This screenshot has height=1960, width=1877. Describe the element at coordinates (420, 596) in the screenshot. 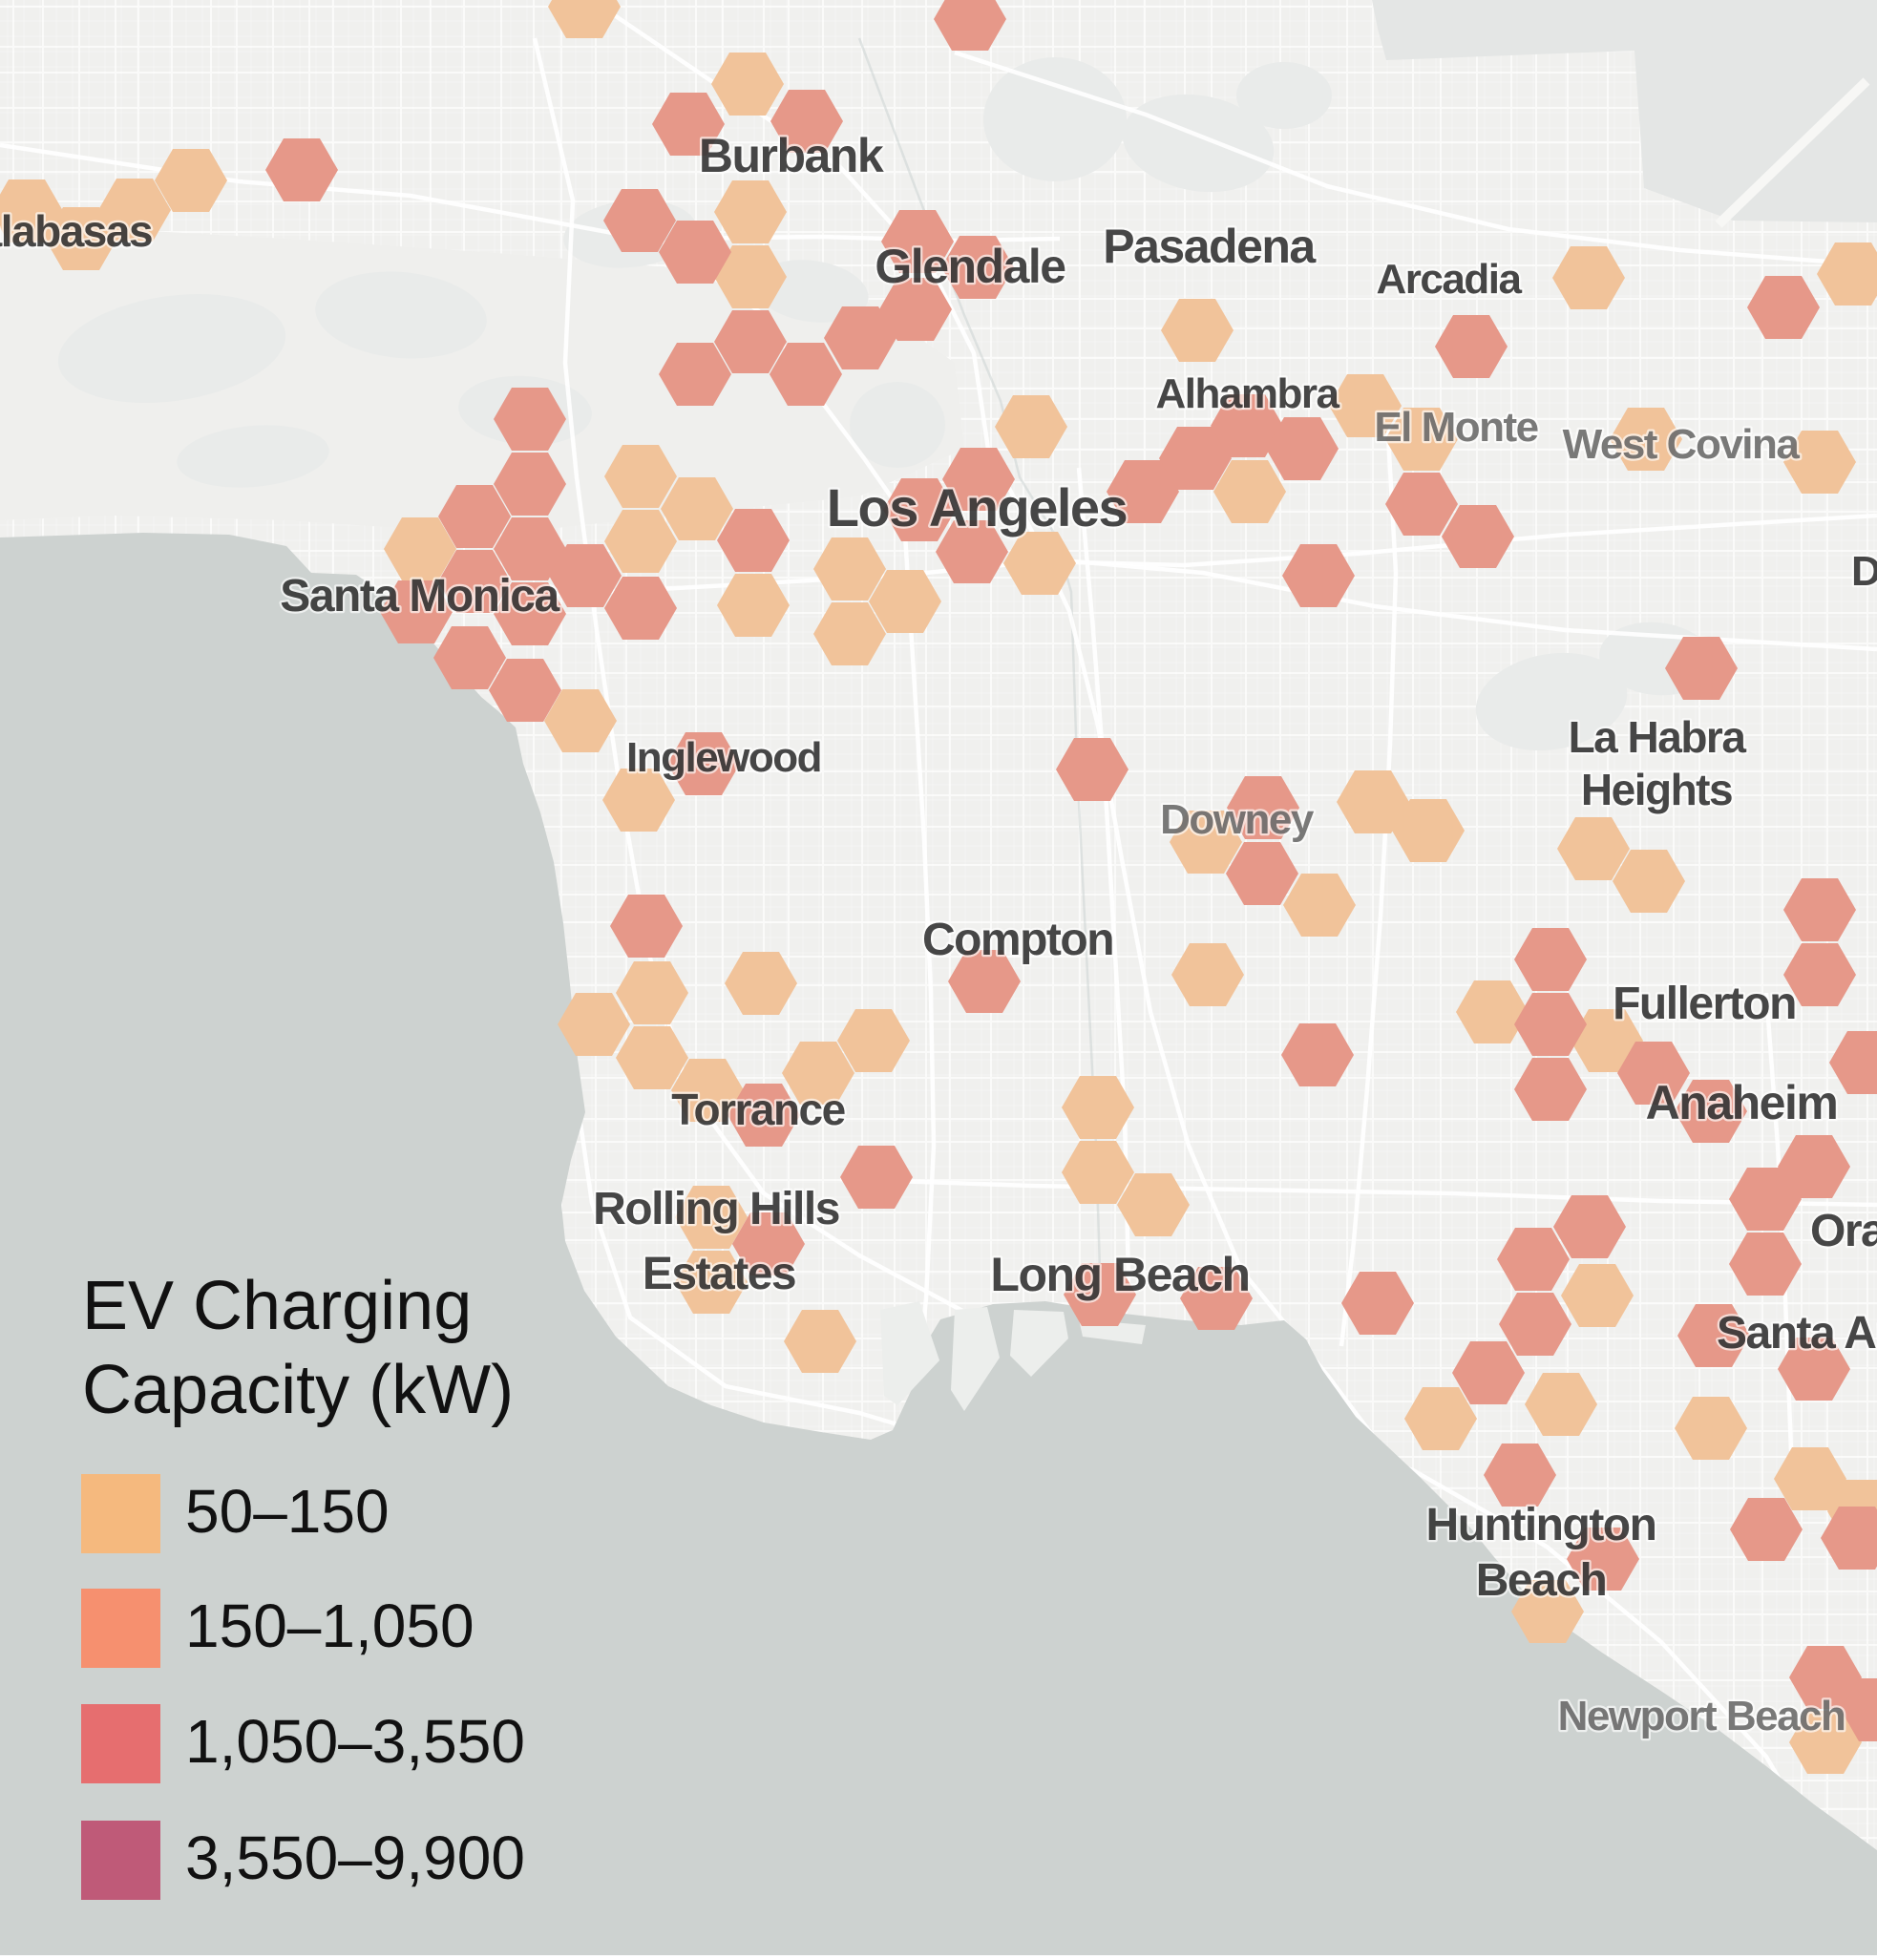

I see `svg-text: Santa Monica` at that location.